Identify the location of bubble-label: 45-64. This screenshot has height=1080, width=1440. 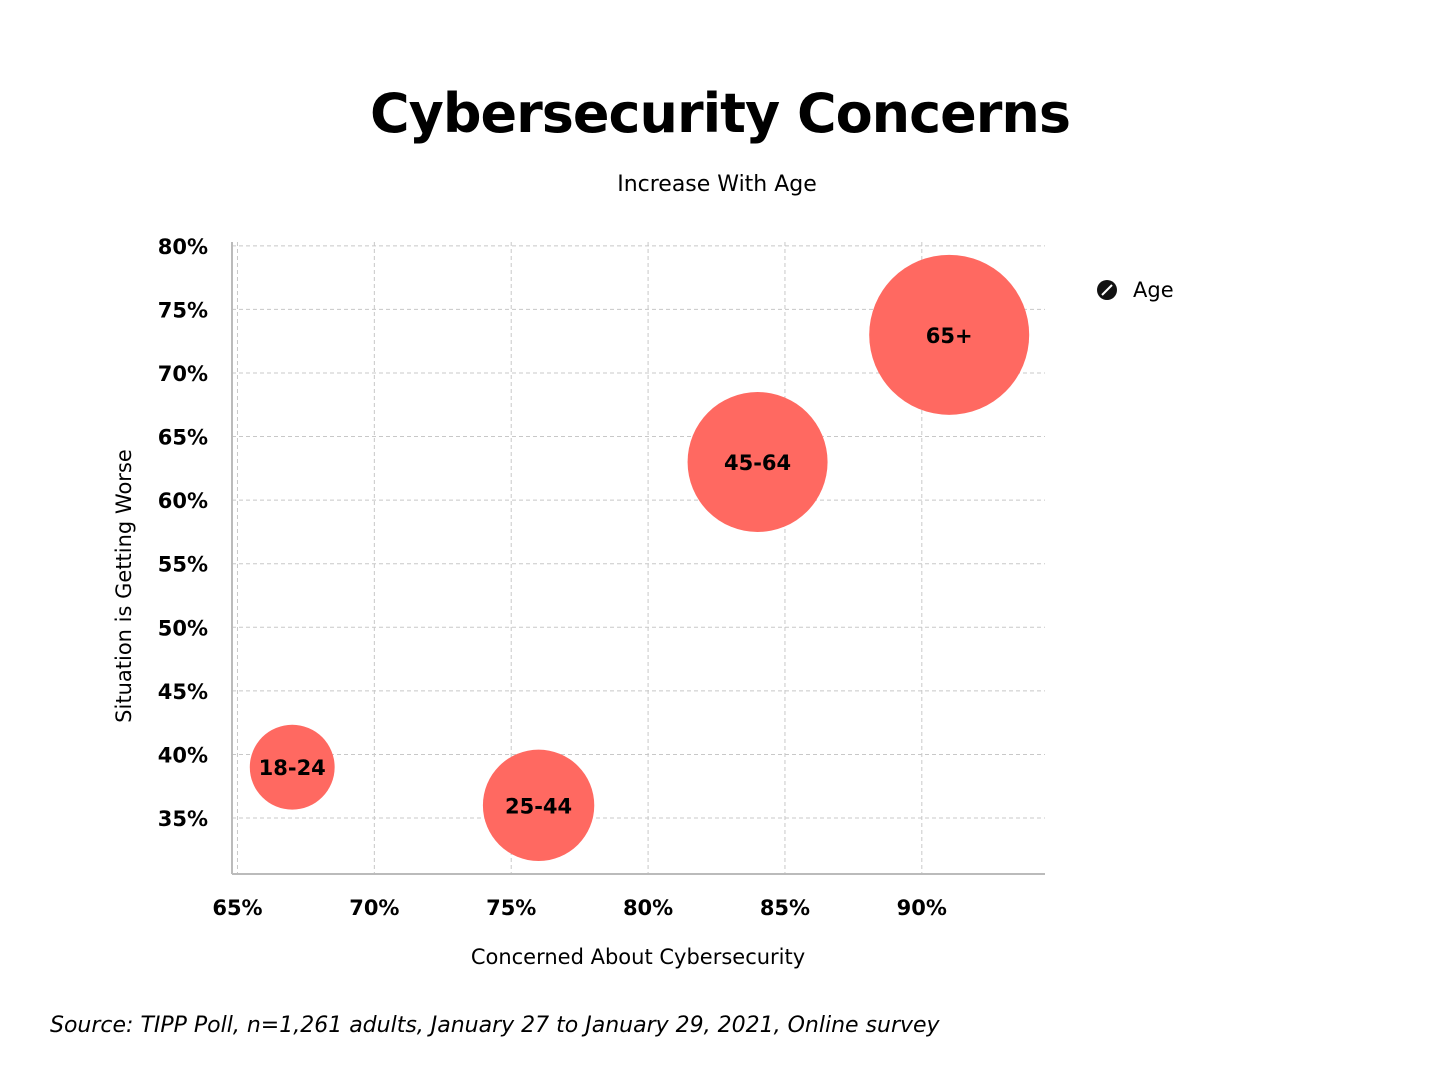
(757, 463).